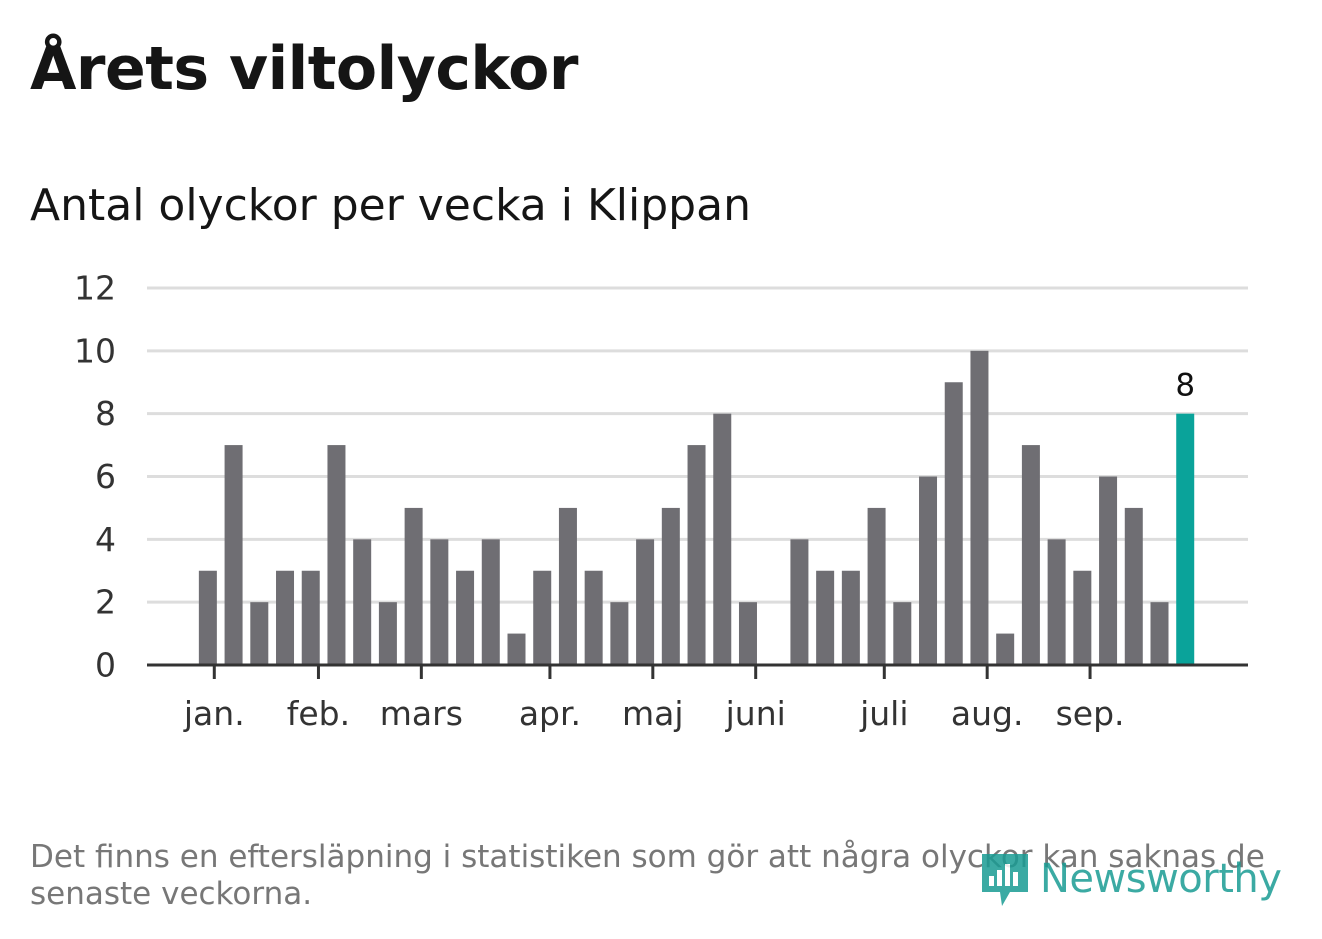 Image resolution: width=1322 pixels, height=939 pixels. I want to click on y-axis-labels: 0 2 4 6 8 10 12, so click(95, 477).